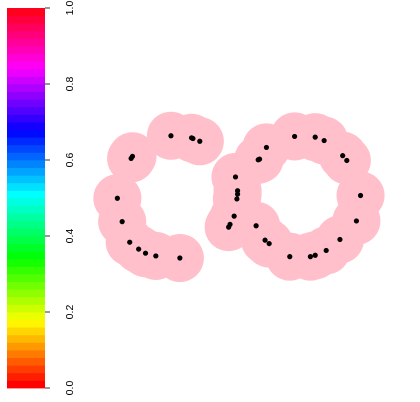  Describe the element at coordinates (70, 8) in the screenshot. I see `colorbar-tick-label: 1.0` at that location.